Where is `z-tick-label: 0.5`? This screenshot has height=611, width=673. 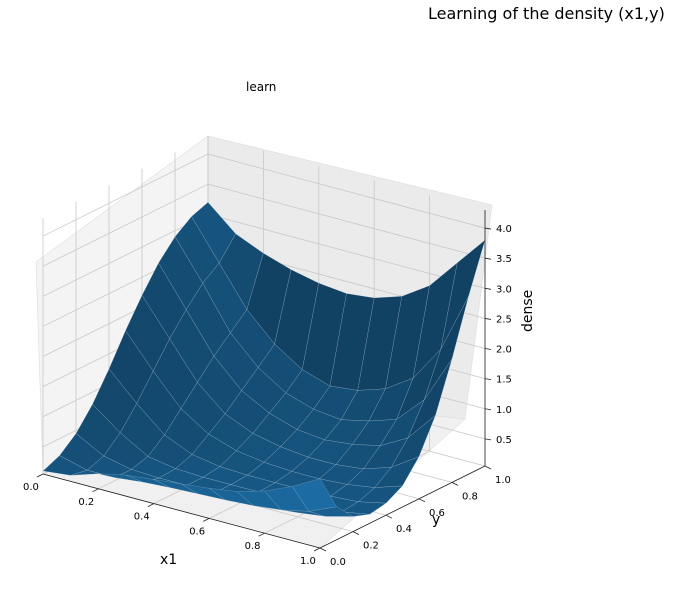 z-tick-label: 0.5 is located at coordinates (504, 440).